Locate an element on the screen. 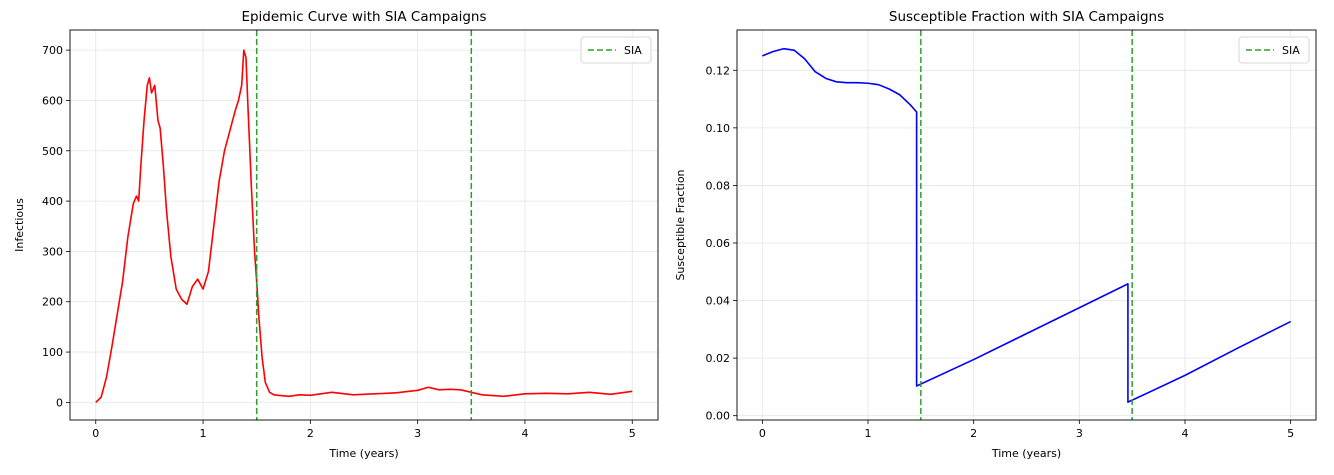  y-tick-label: 0.12 is located at coordinates (718, 70).